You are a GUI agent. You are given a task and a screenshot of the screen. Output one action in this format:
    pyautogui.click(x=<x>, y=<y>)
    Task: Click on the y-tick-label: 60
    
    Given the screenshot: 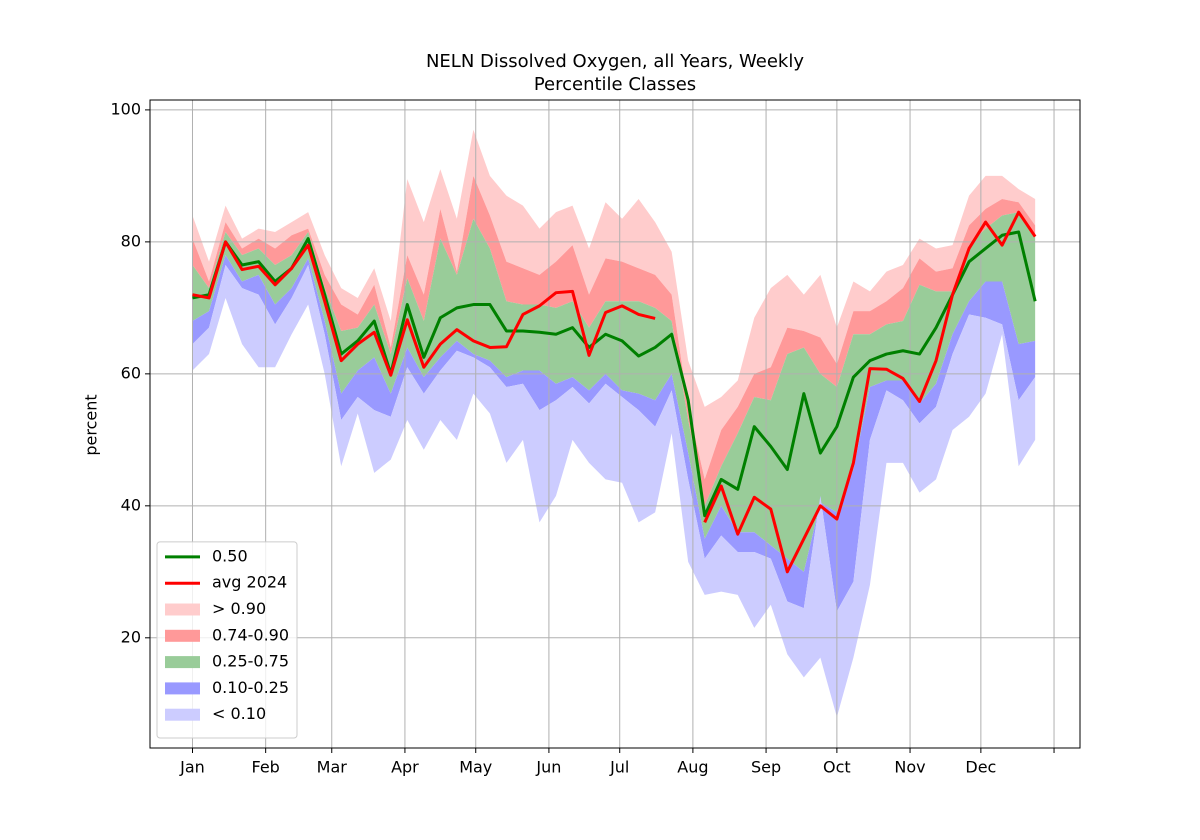 What is the action you would take?
    pyautogui.click(x=131, y=372)
    